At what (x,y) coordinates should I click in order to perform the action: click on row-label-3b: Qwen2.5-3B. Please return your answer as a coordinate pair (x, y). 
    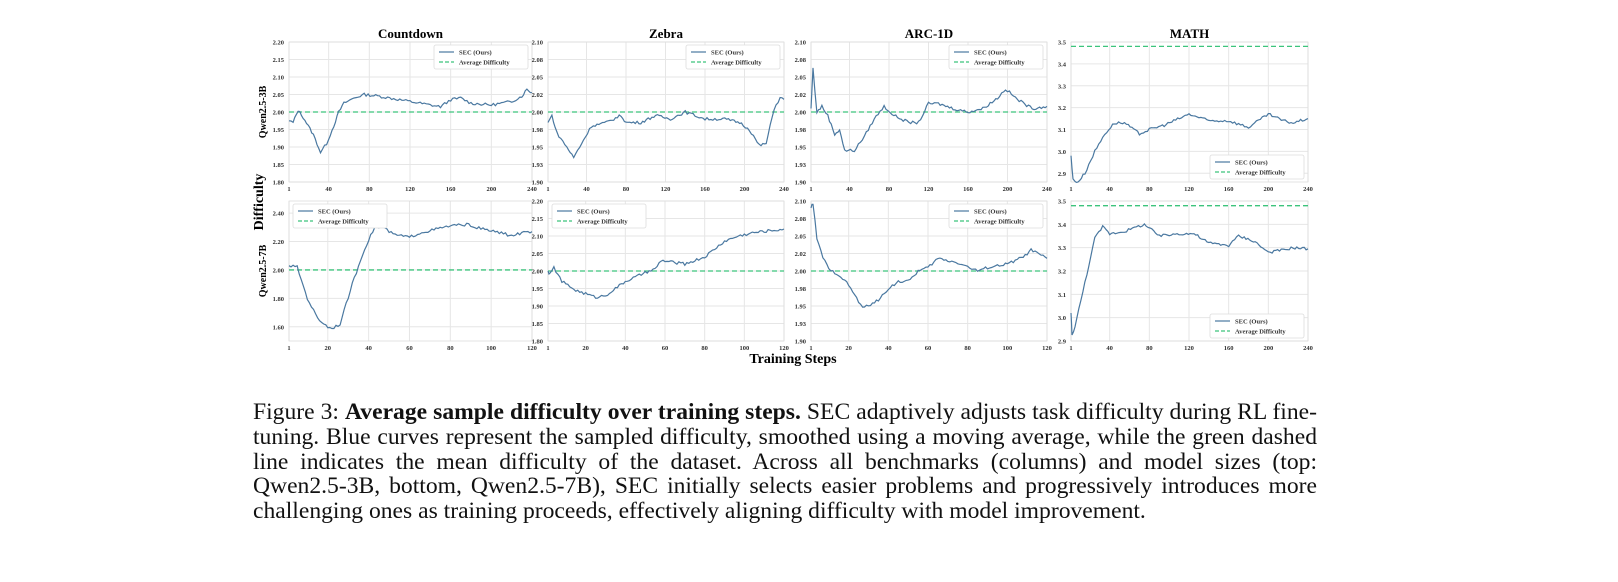
    Looking at the image, I should click on (263, 111).